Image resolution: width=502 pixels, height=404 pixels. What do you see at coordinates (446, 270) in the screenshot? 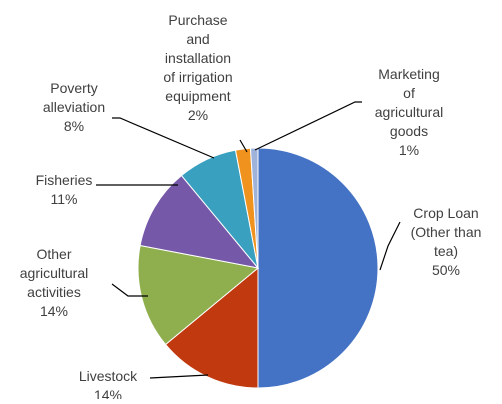
I see `data-label-line: 50%` at bounding box center [446, 270].